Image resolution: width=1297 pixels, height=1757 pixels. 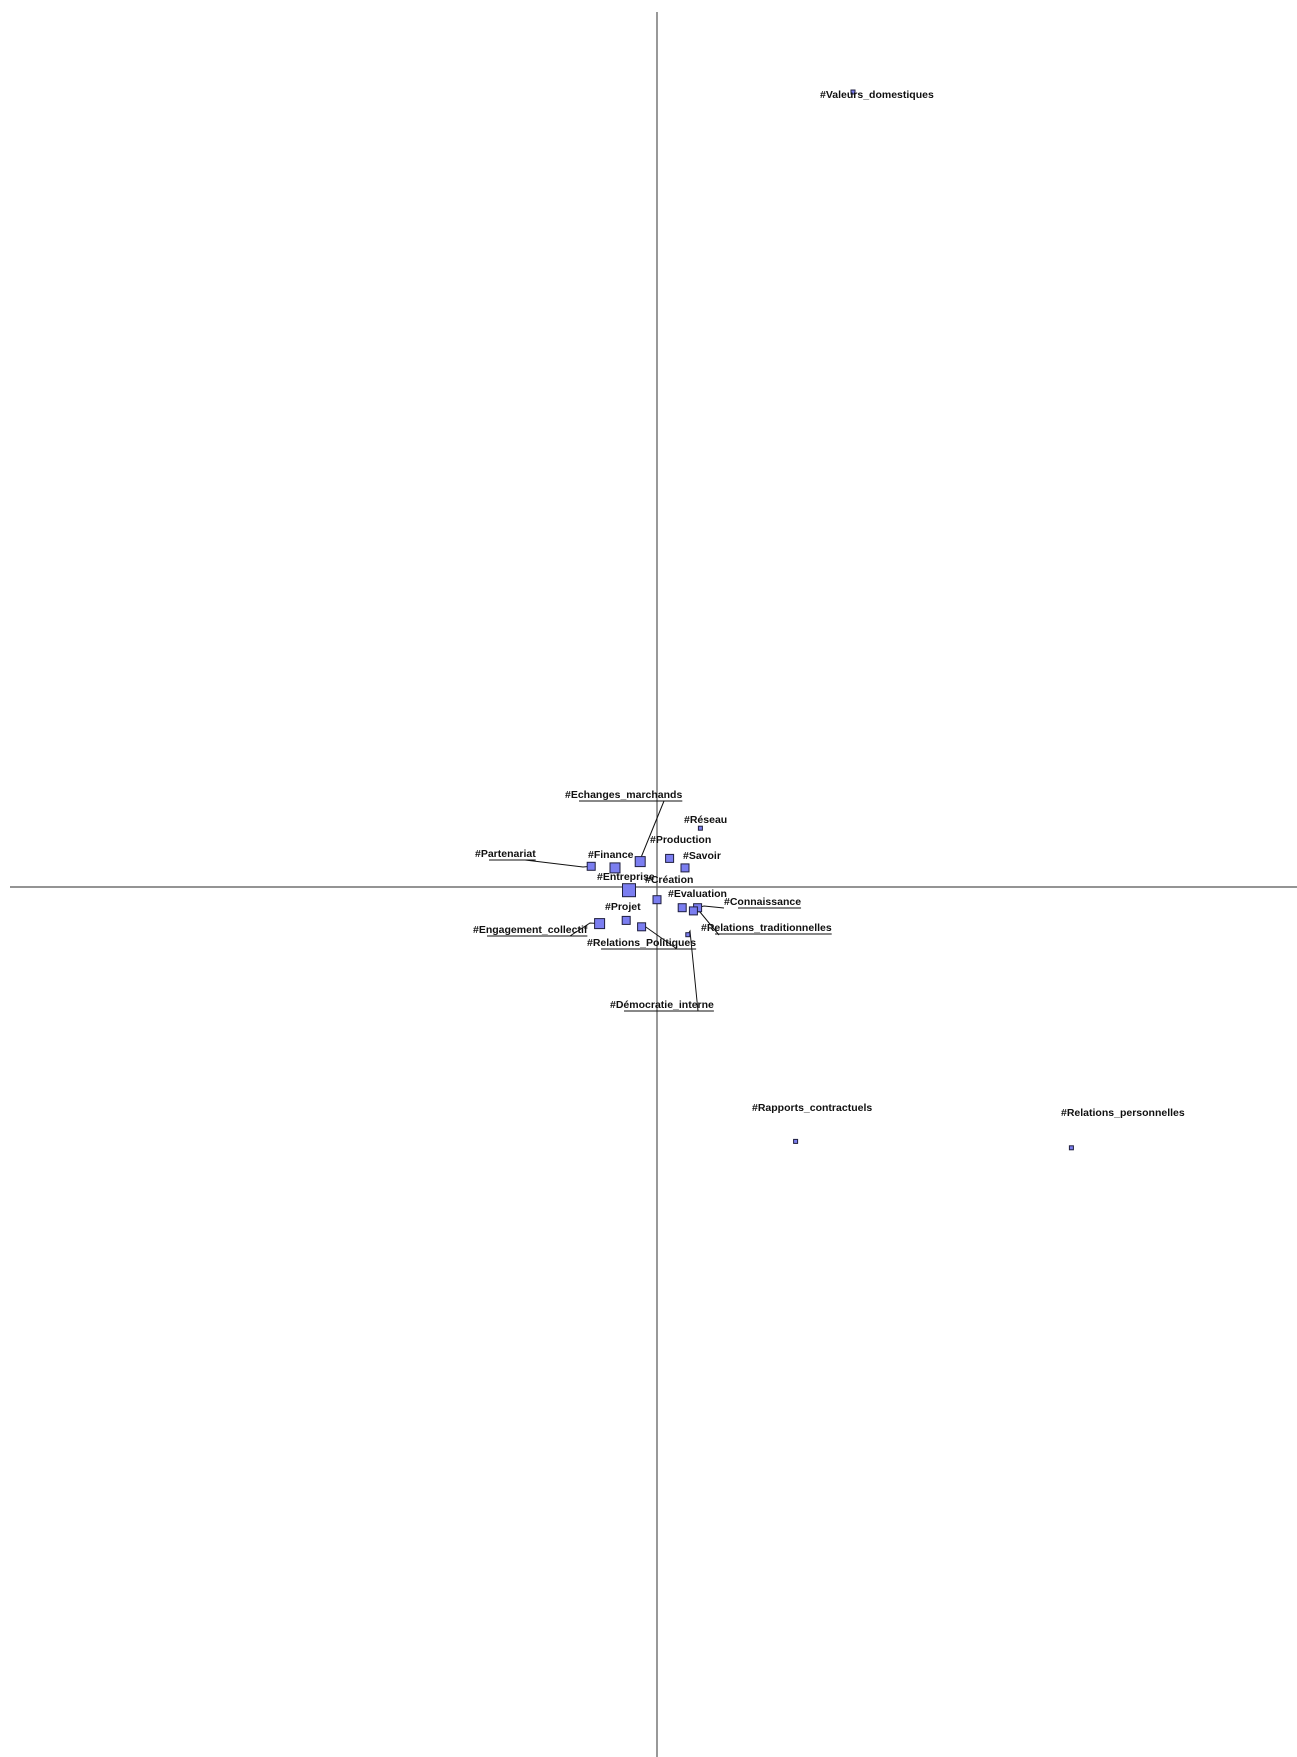 What do you see at coordinates (626, 920) in the screenshot?
I see `point-marker-projet` at bounding box center [626, 920].